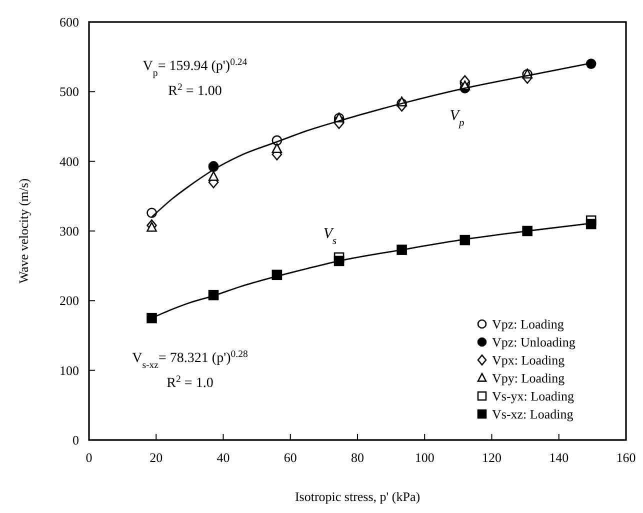 Image resolution: width=643 pixels, height=513 pixels. What do you see at coordinates (559, 457) in the screenshot?
I see `x-tick-label: 140` at bounding box center [559, 457].